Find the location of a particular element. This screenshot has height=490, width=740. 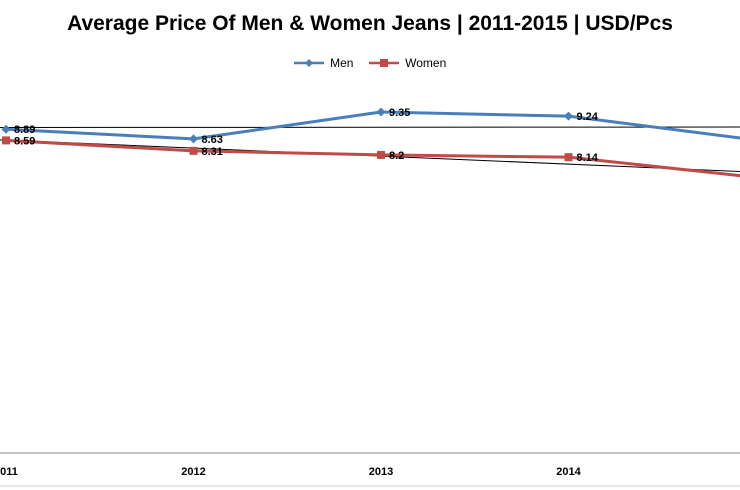

data-label-women: 8.14 is located at coordinates (588, 158).